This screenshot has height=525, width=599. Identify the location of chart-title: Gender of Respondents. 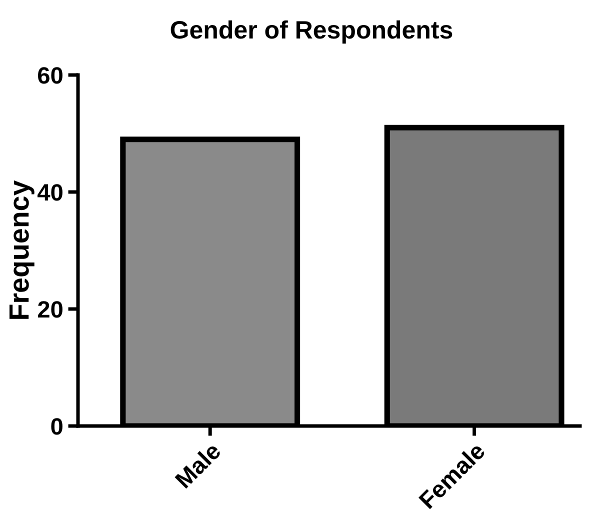
(311, 32).